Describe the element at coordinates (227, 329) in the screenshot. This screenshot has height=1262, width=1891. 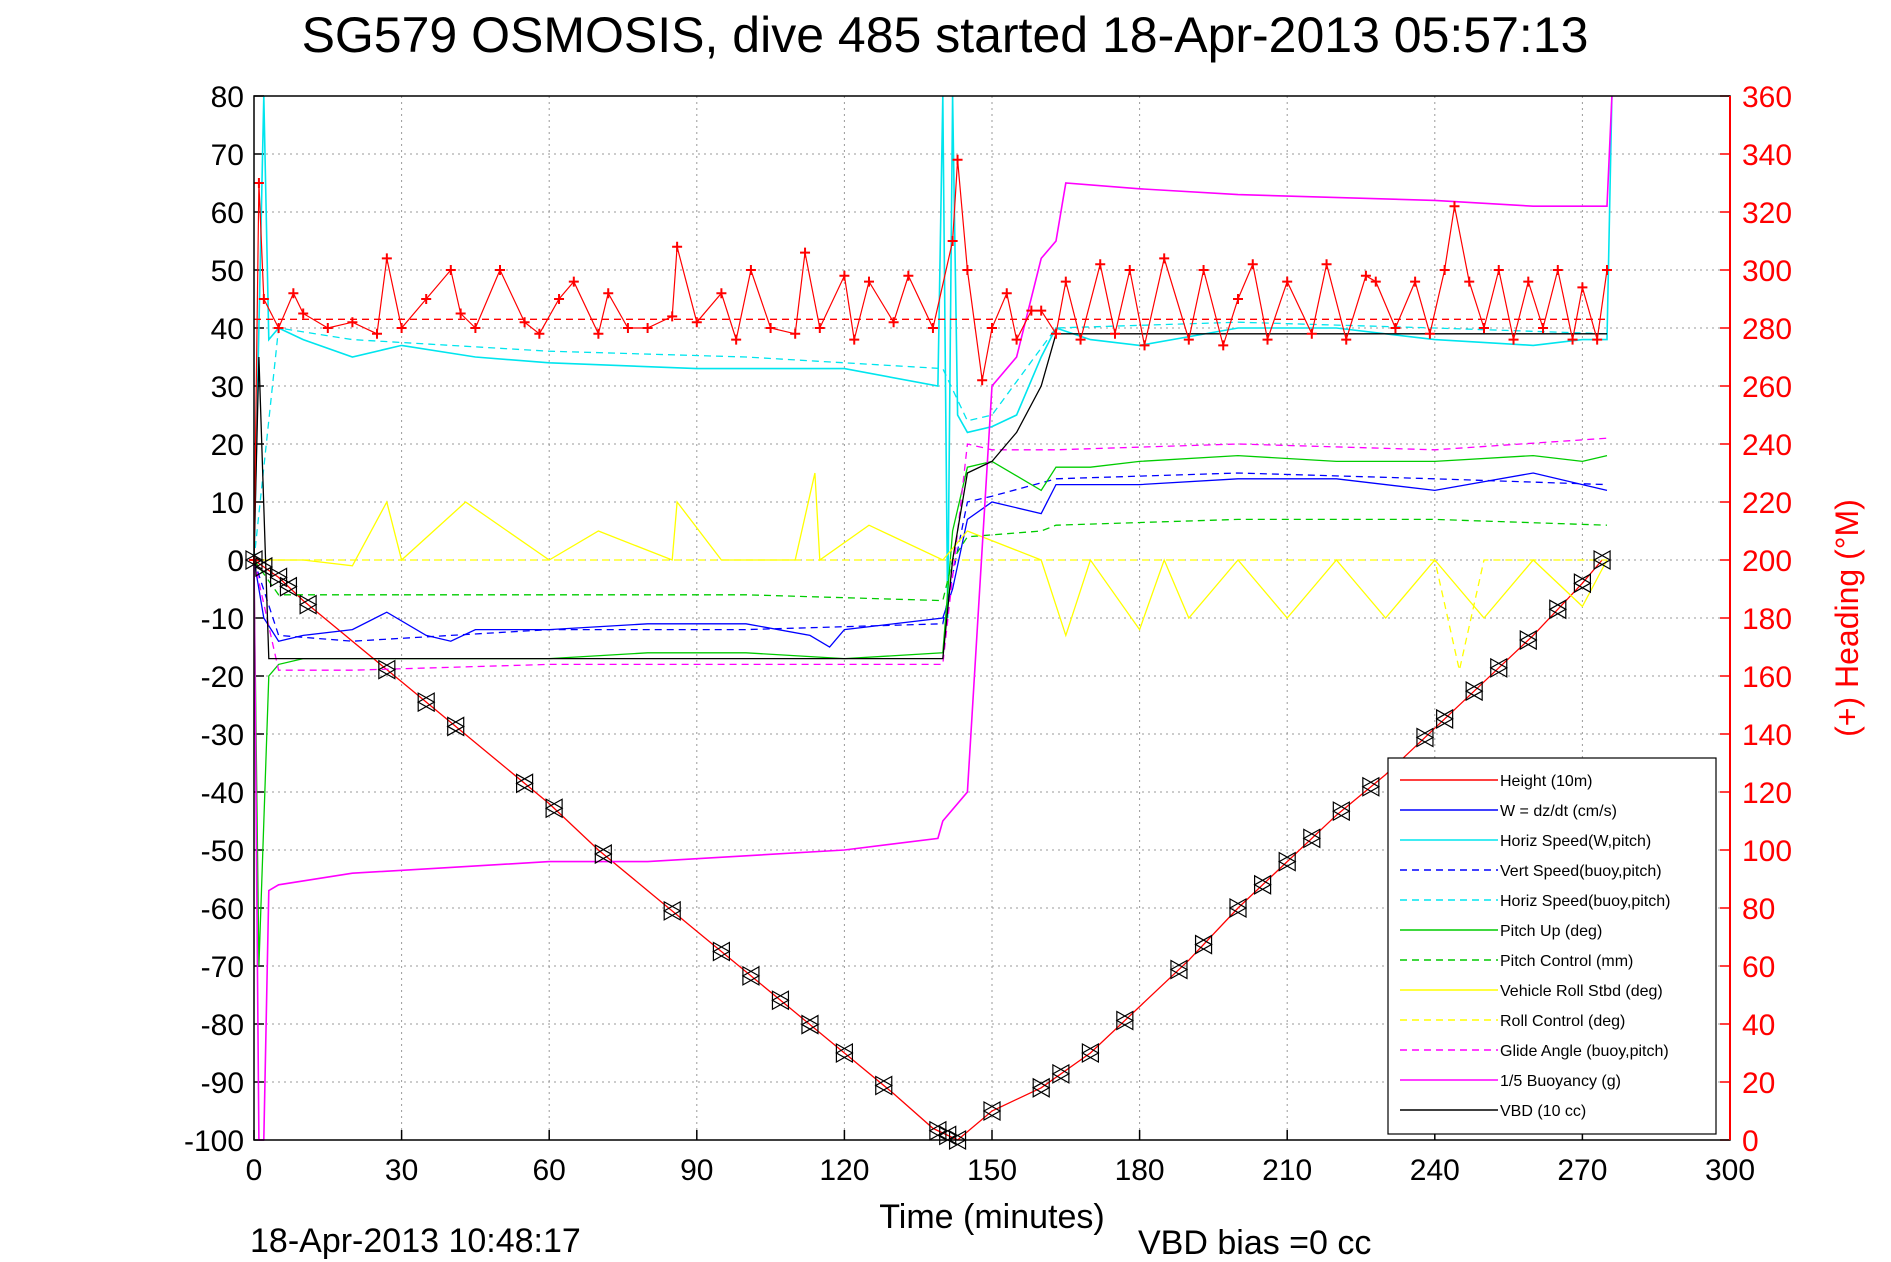
I see `y-tick-label-left: 40` at that location.